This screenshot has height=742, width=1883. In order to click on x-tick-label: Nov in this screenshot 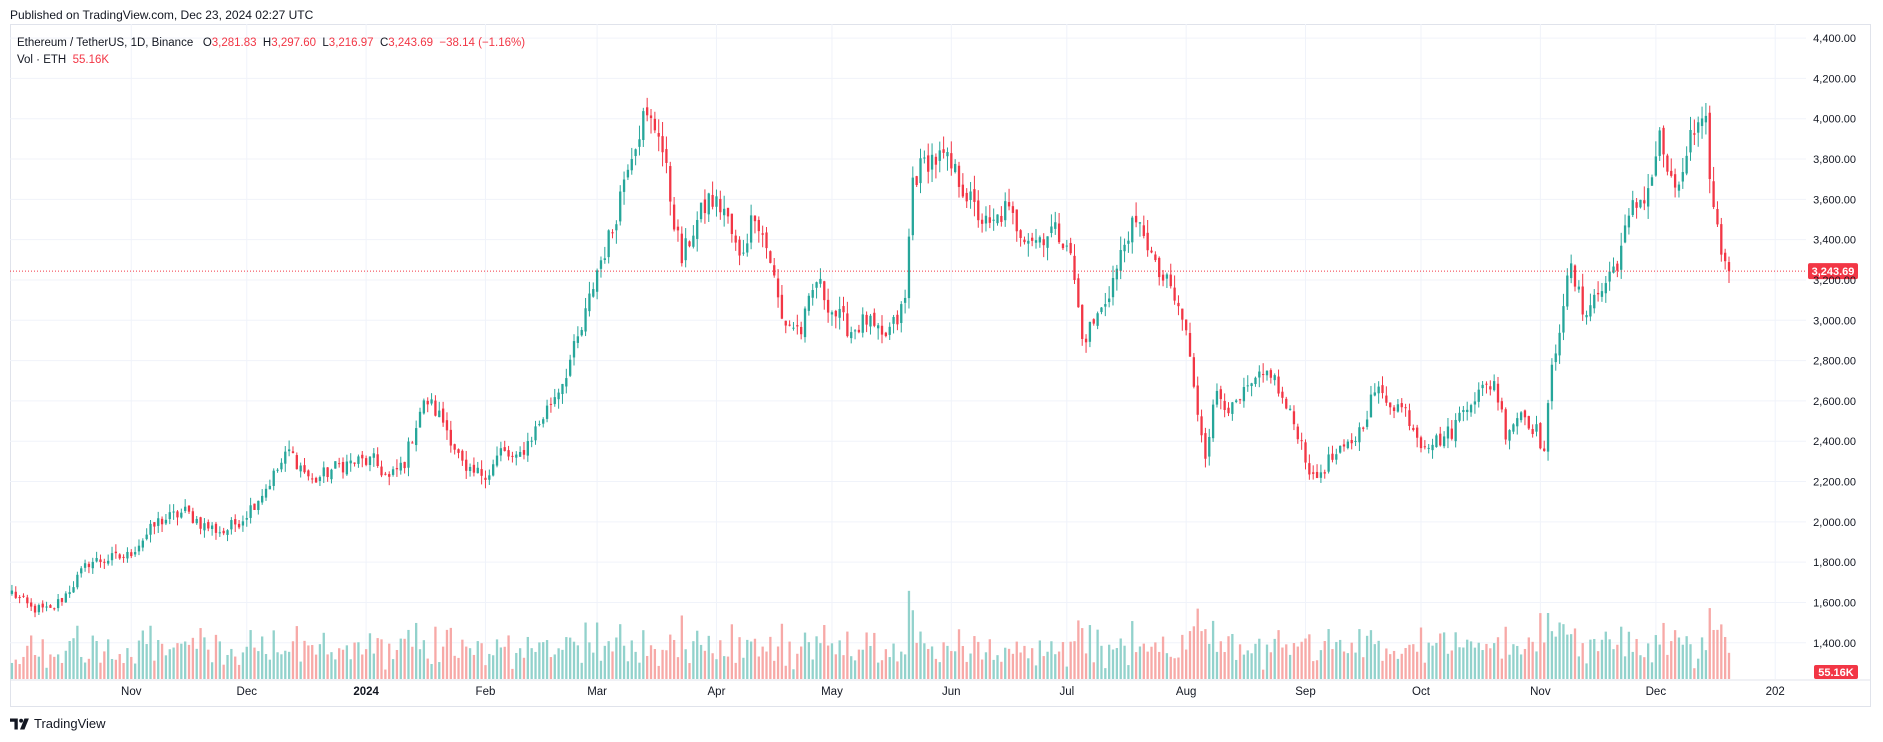, I will do `click(1540, 692)`.